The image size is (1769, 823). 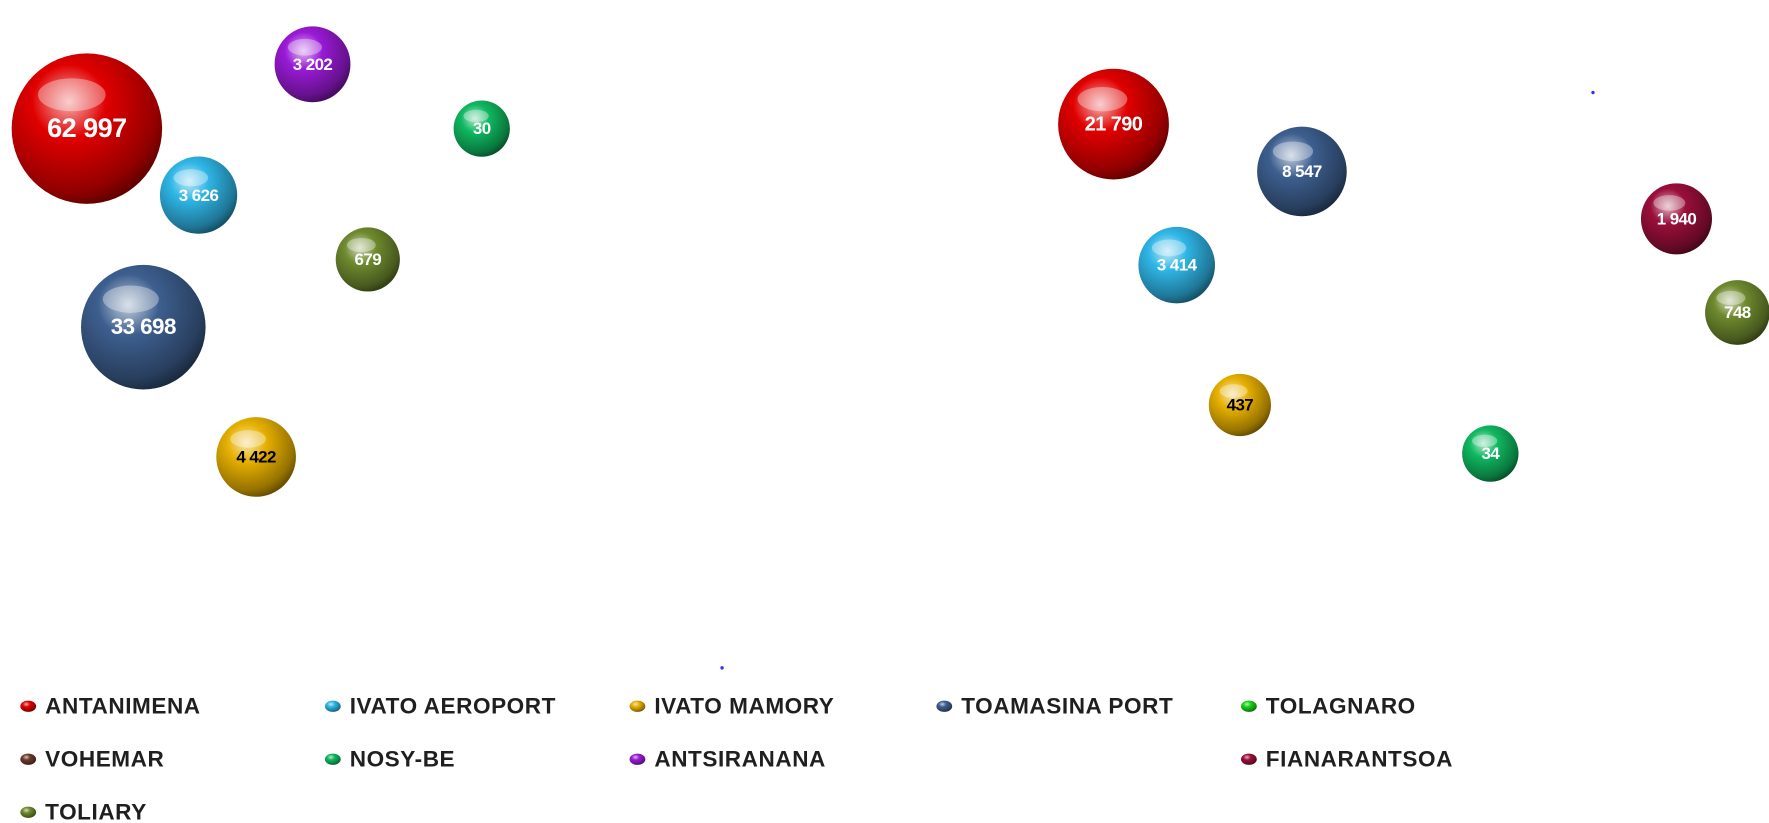 What do you see at coordinates (740, 758) in the screenshot?
I see `legend-label: ANTSIRANANA` at bounding box center [740, 758].